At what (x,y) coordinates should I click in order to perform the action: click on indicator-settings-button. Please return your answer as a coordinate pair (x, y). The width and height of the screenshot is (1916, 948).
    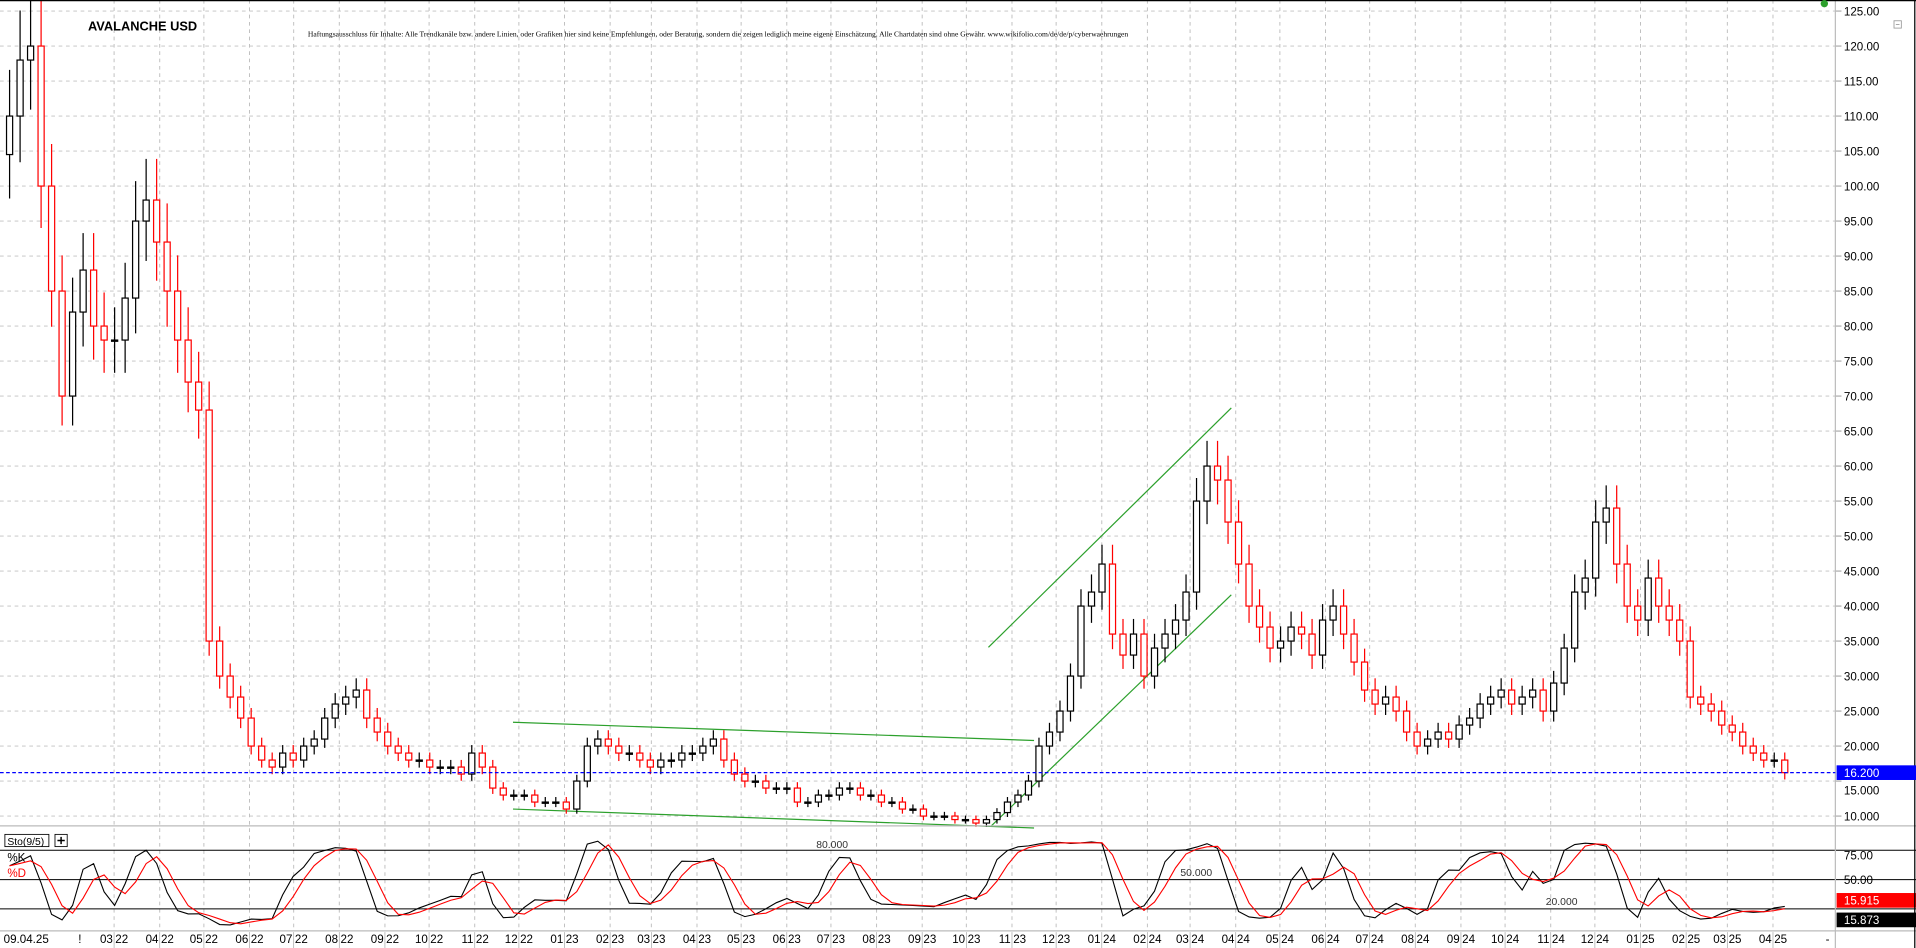
    Looking at the image, I should click on (61, 840).